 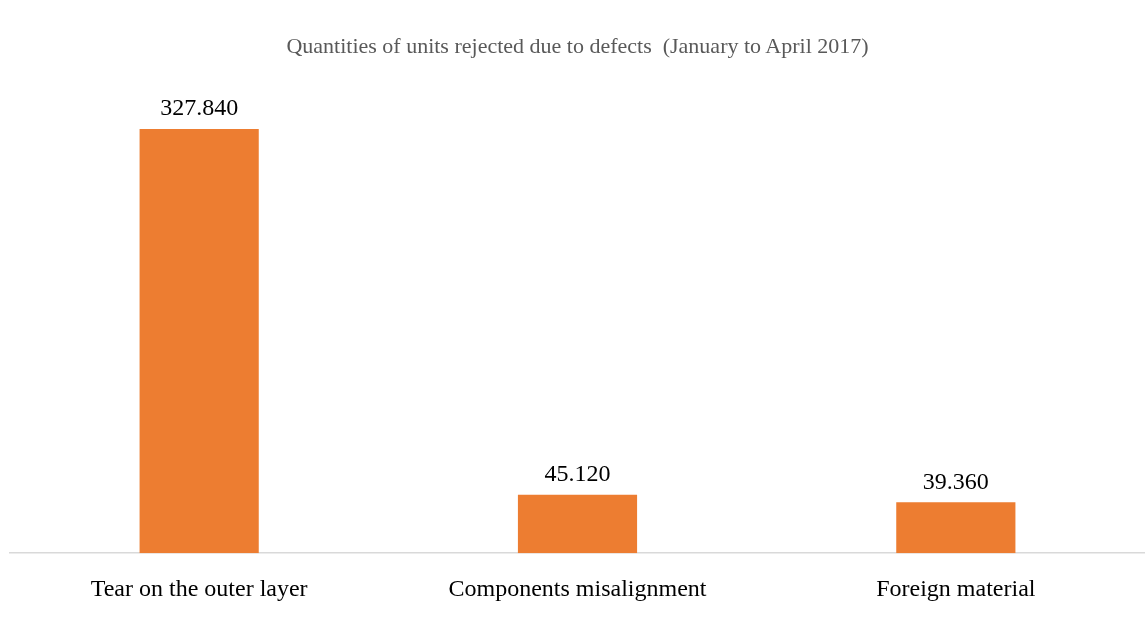 I want to click on x-tick-label: Foreign material, so click(x=956, y=587).